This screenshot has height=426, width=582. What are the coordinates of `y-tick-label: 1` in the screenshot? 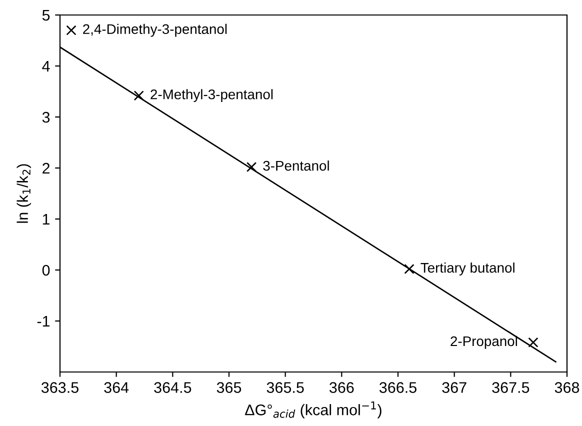 It's located at (46, 219).